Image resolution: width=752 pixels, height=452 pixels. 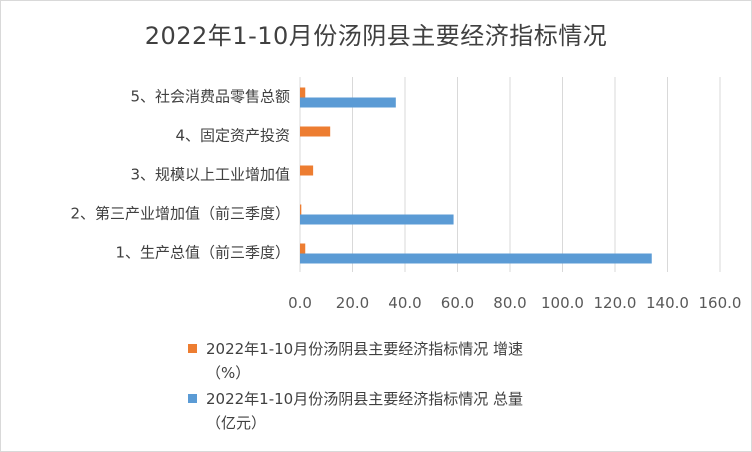 What do you see at coordinates (180, 214) in the screenshot?
I see `category-label-1: 2、第三产业增加值（前三季度）` at bounding box center [180, 214].